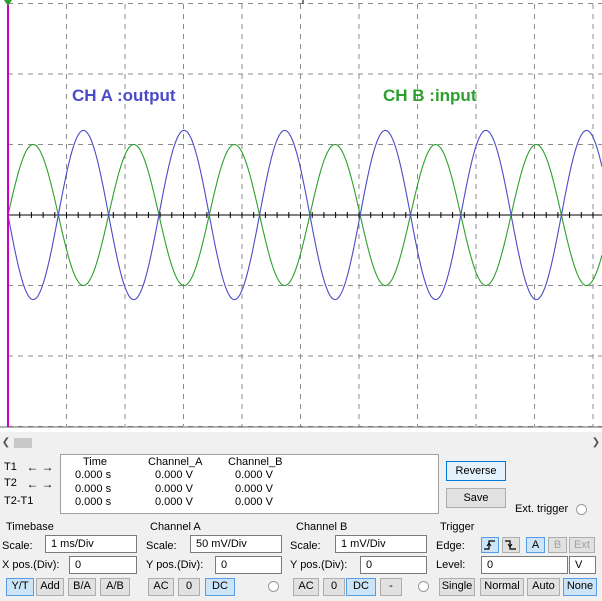 This screenshot has height=601, width=602. I want to click on rising-edge-button, so click(490, 545).